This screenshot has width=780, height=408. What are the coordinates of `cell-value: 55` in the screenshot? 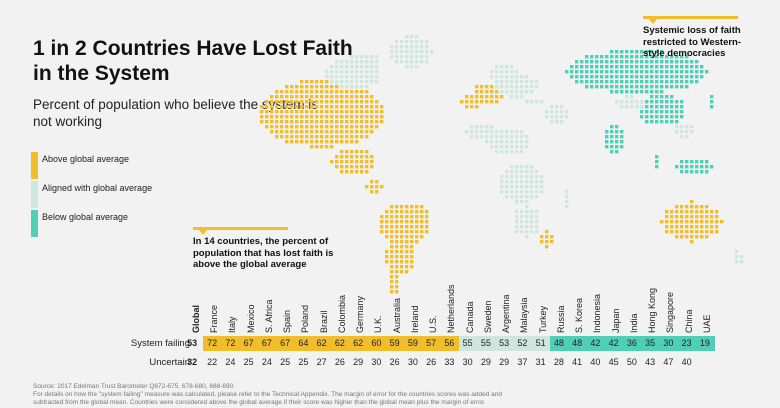 It's located at (467, 343).